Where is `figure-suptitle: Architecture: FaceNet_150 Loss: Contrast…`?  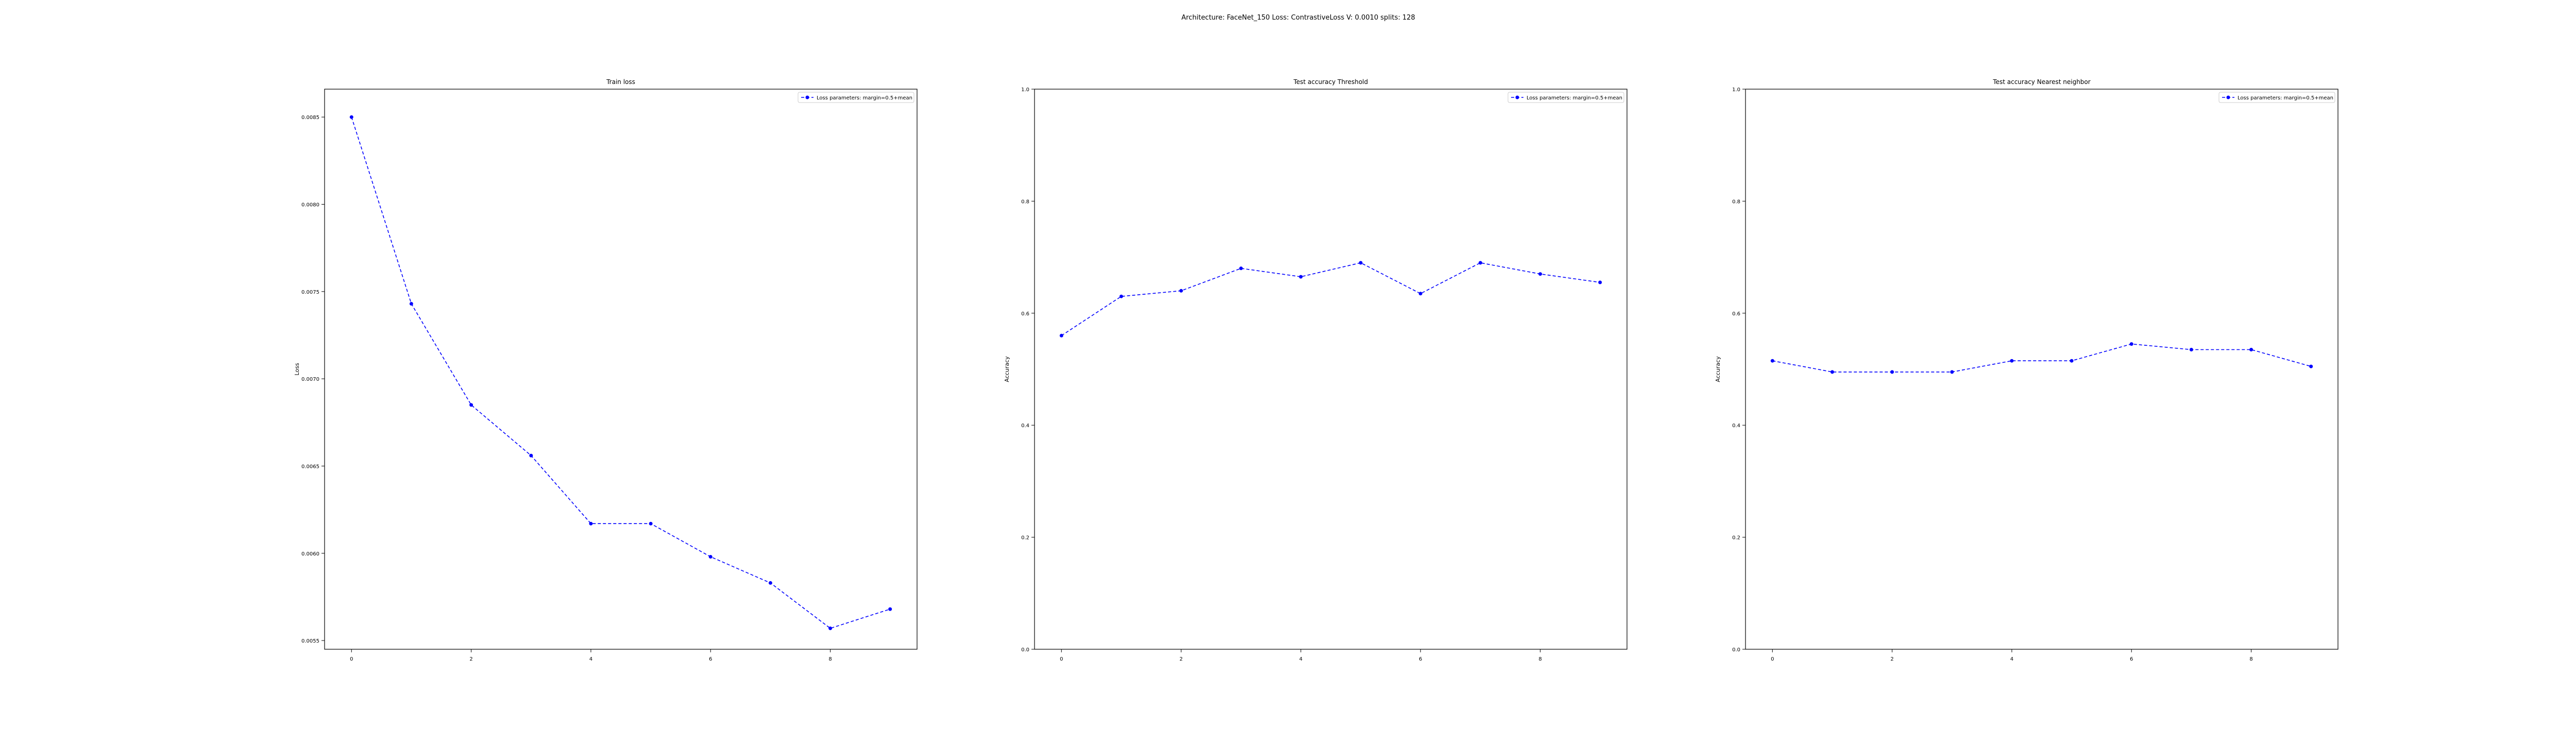
figure-suptitle: Architecture: FaceNet_150 Loss: Contrast… is located at coordinates (1298, 18).